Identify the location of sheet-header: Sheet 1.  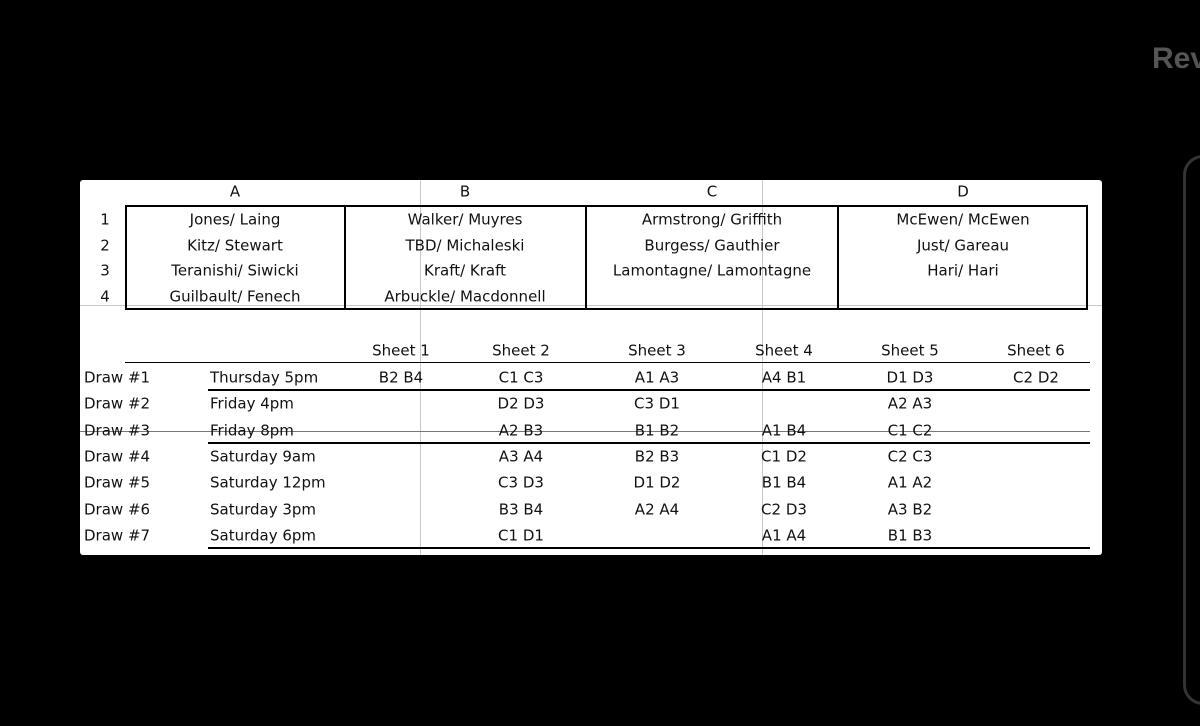
(401, 350).